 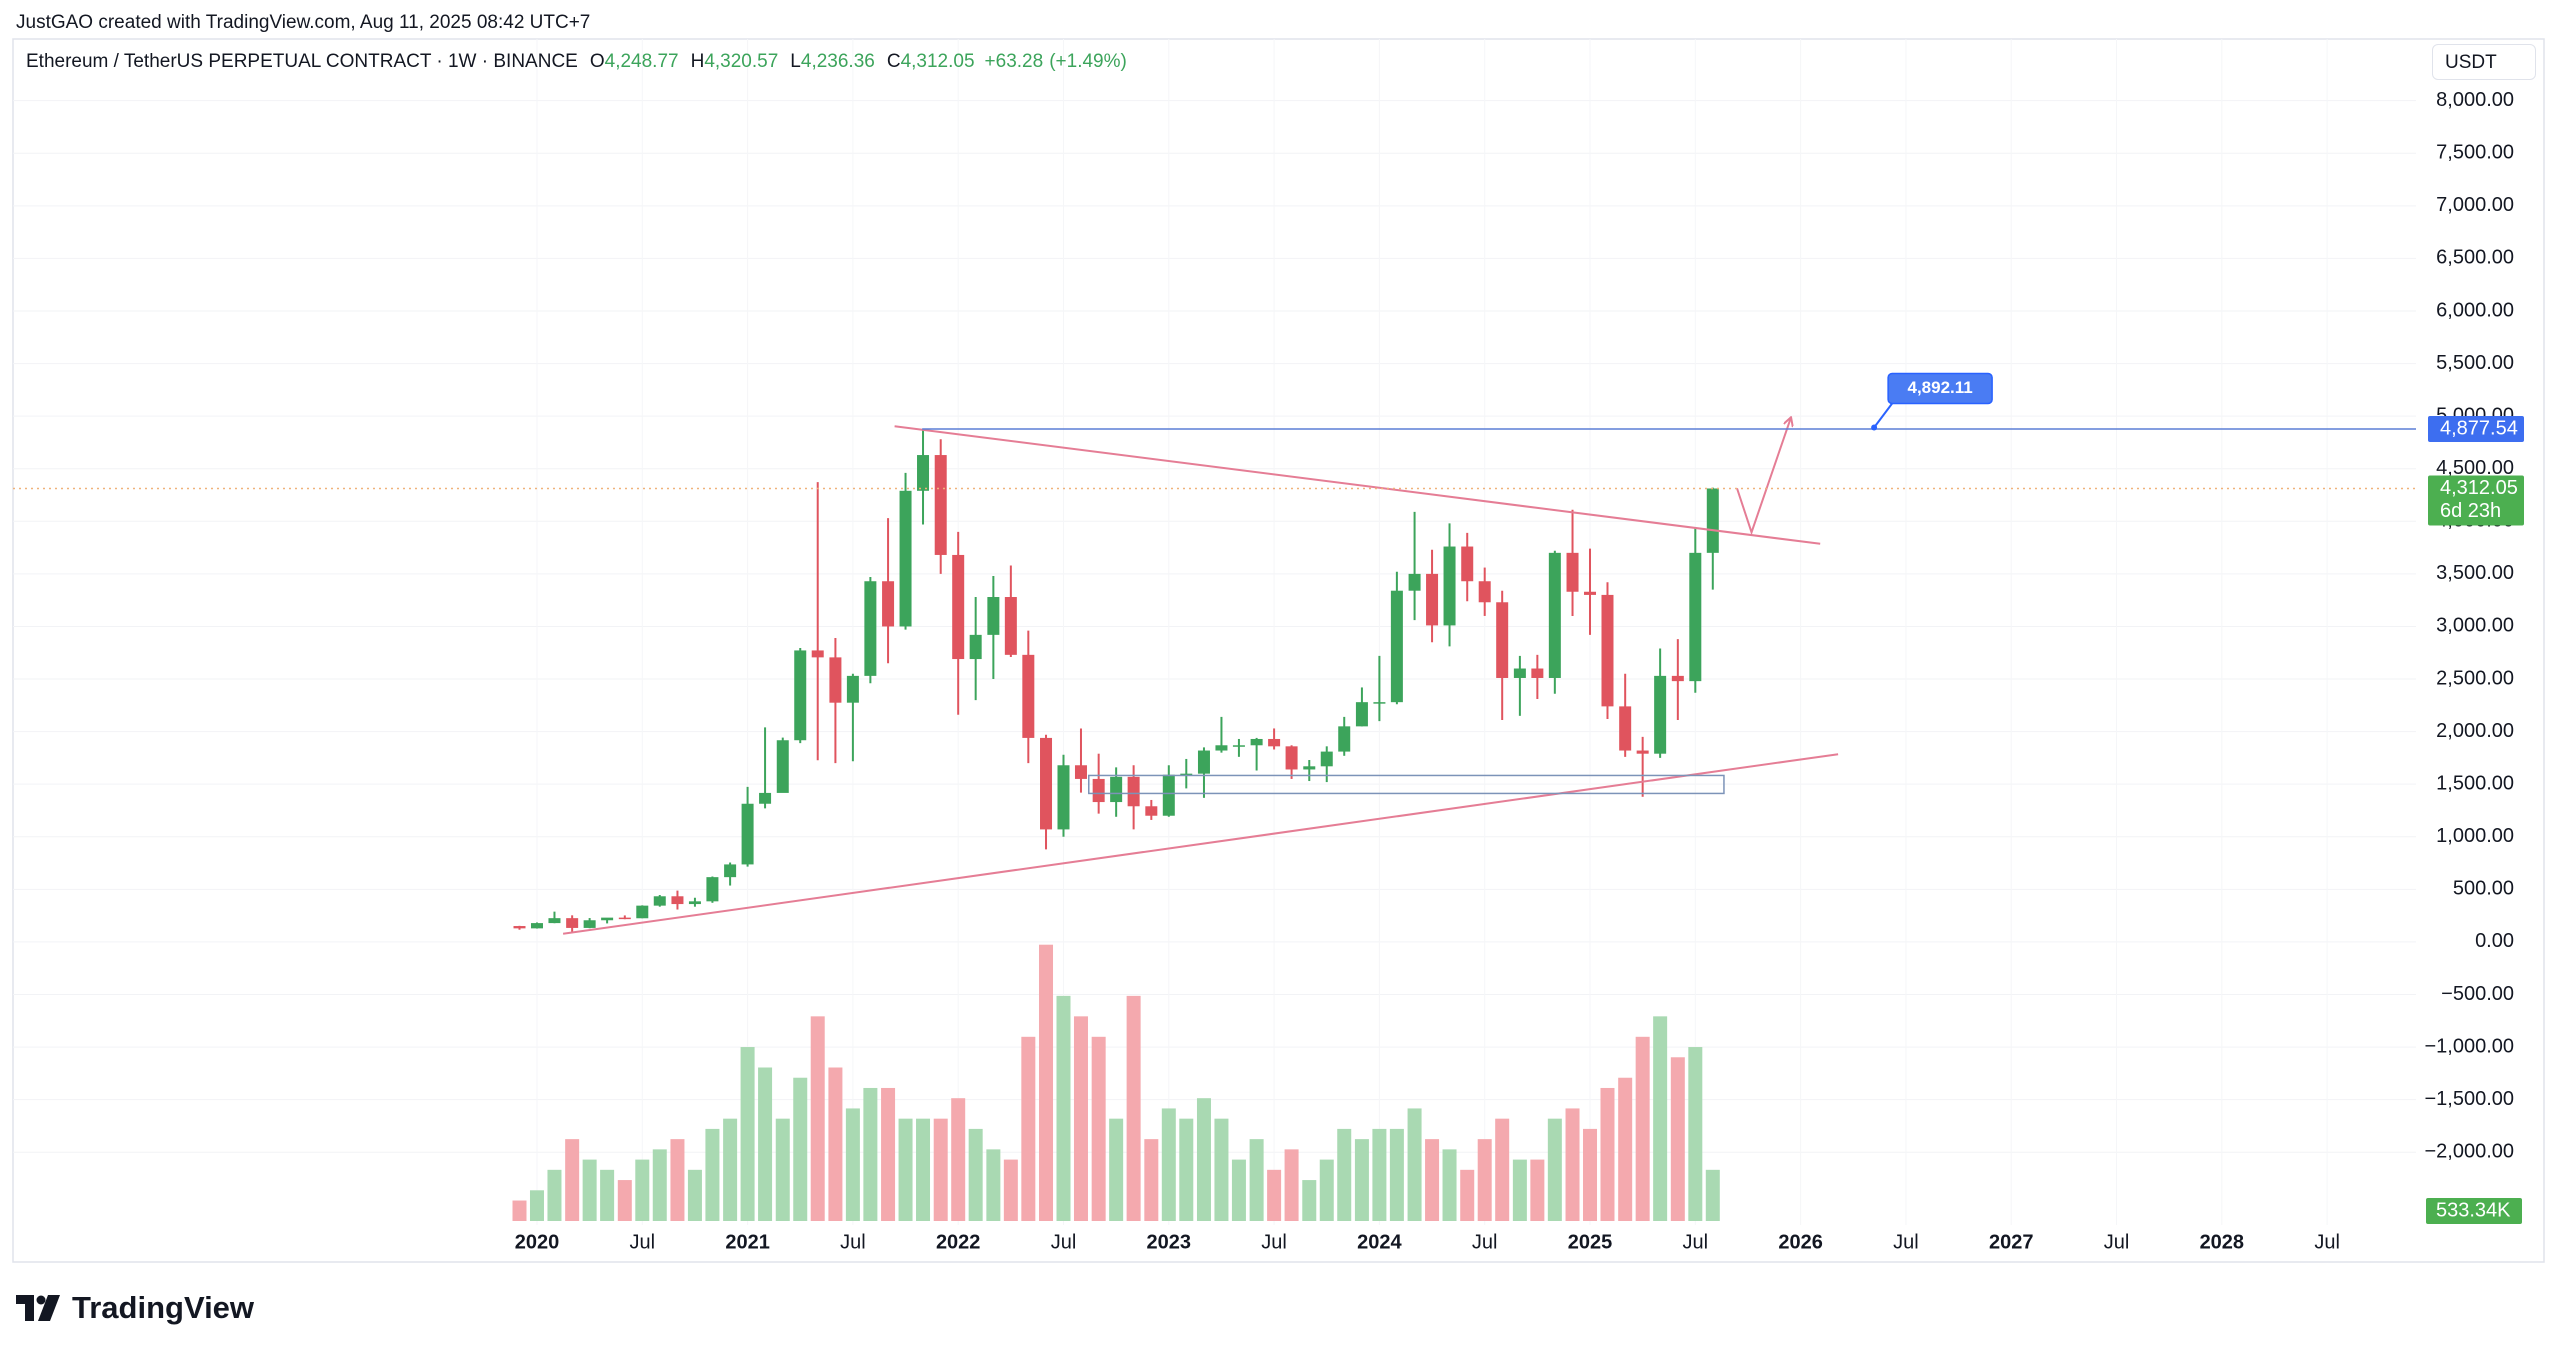 I want to click on callout-anchor, so click(x=1874, y=427).